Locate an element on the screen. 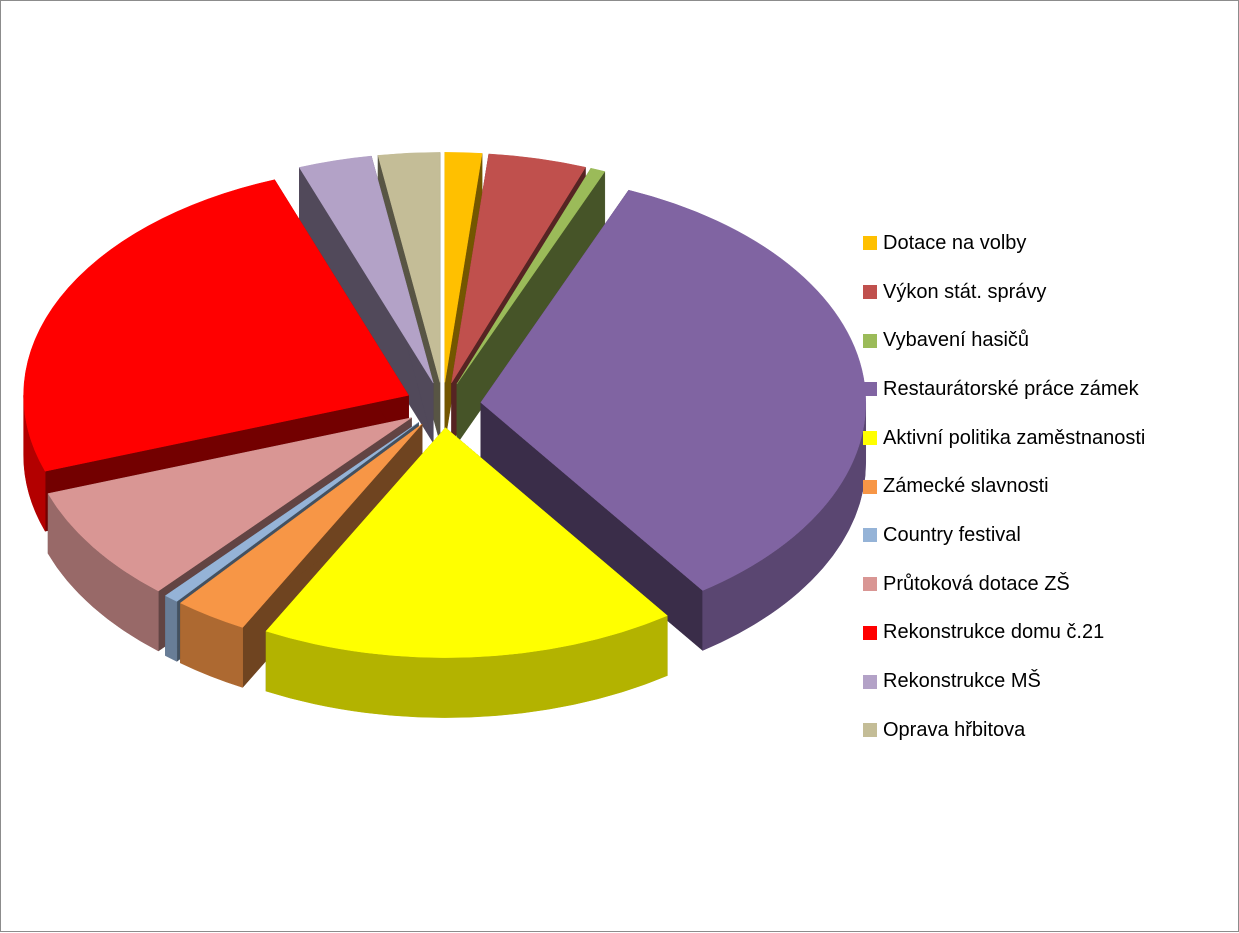 The image size is (1239, 933). legend-label: Restaurátorské práce zámek is located at coordinates (1011, 388).